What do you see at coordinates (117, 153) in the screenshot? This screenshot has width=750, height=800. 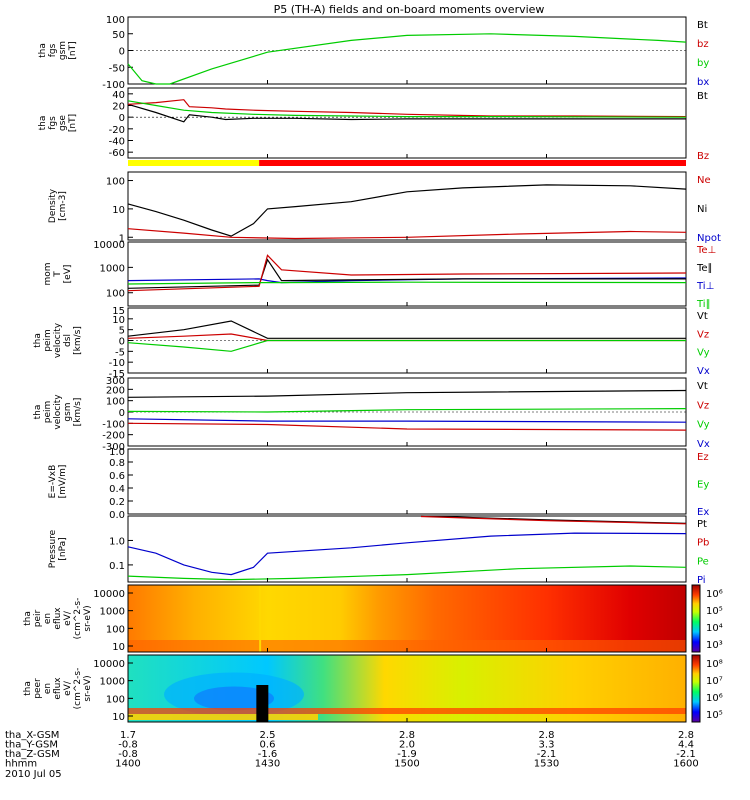 I see `y-tick-label: -60` at bounding box center [117, 153].